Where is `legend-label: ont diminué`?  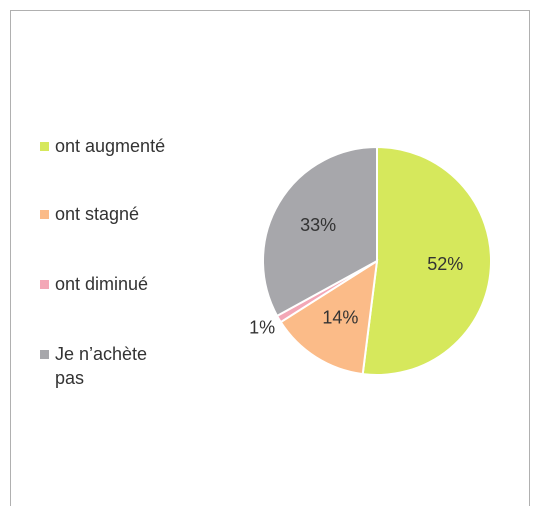 legend-label: ont diminué is located at coordinates (102, 284).